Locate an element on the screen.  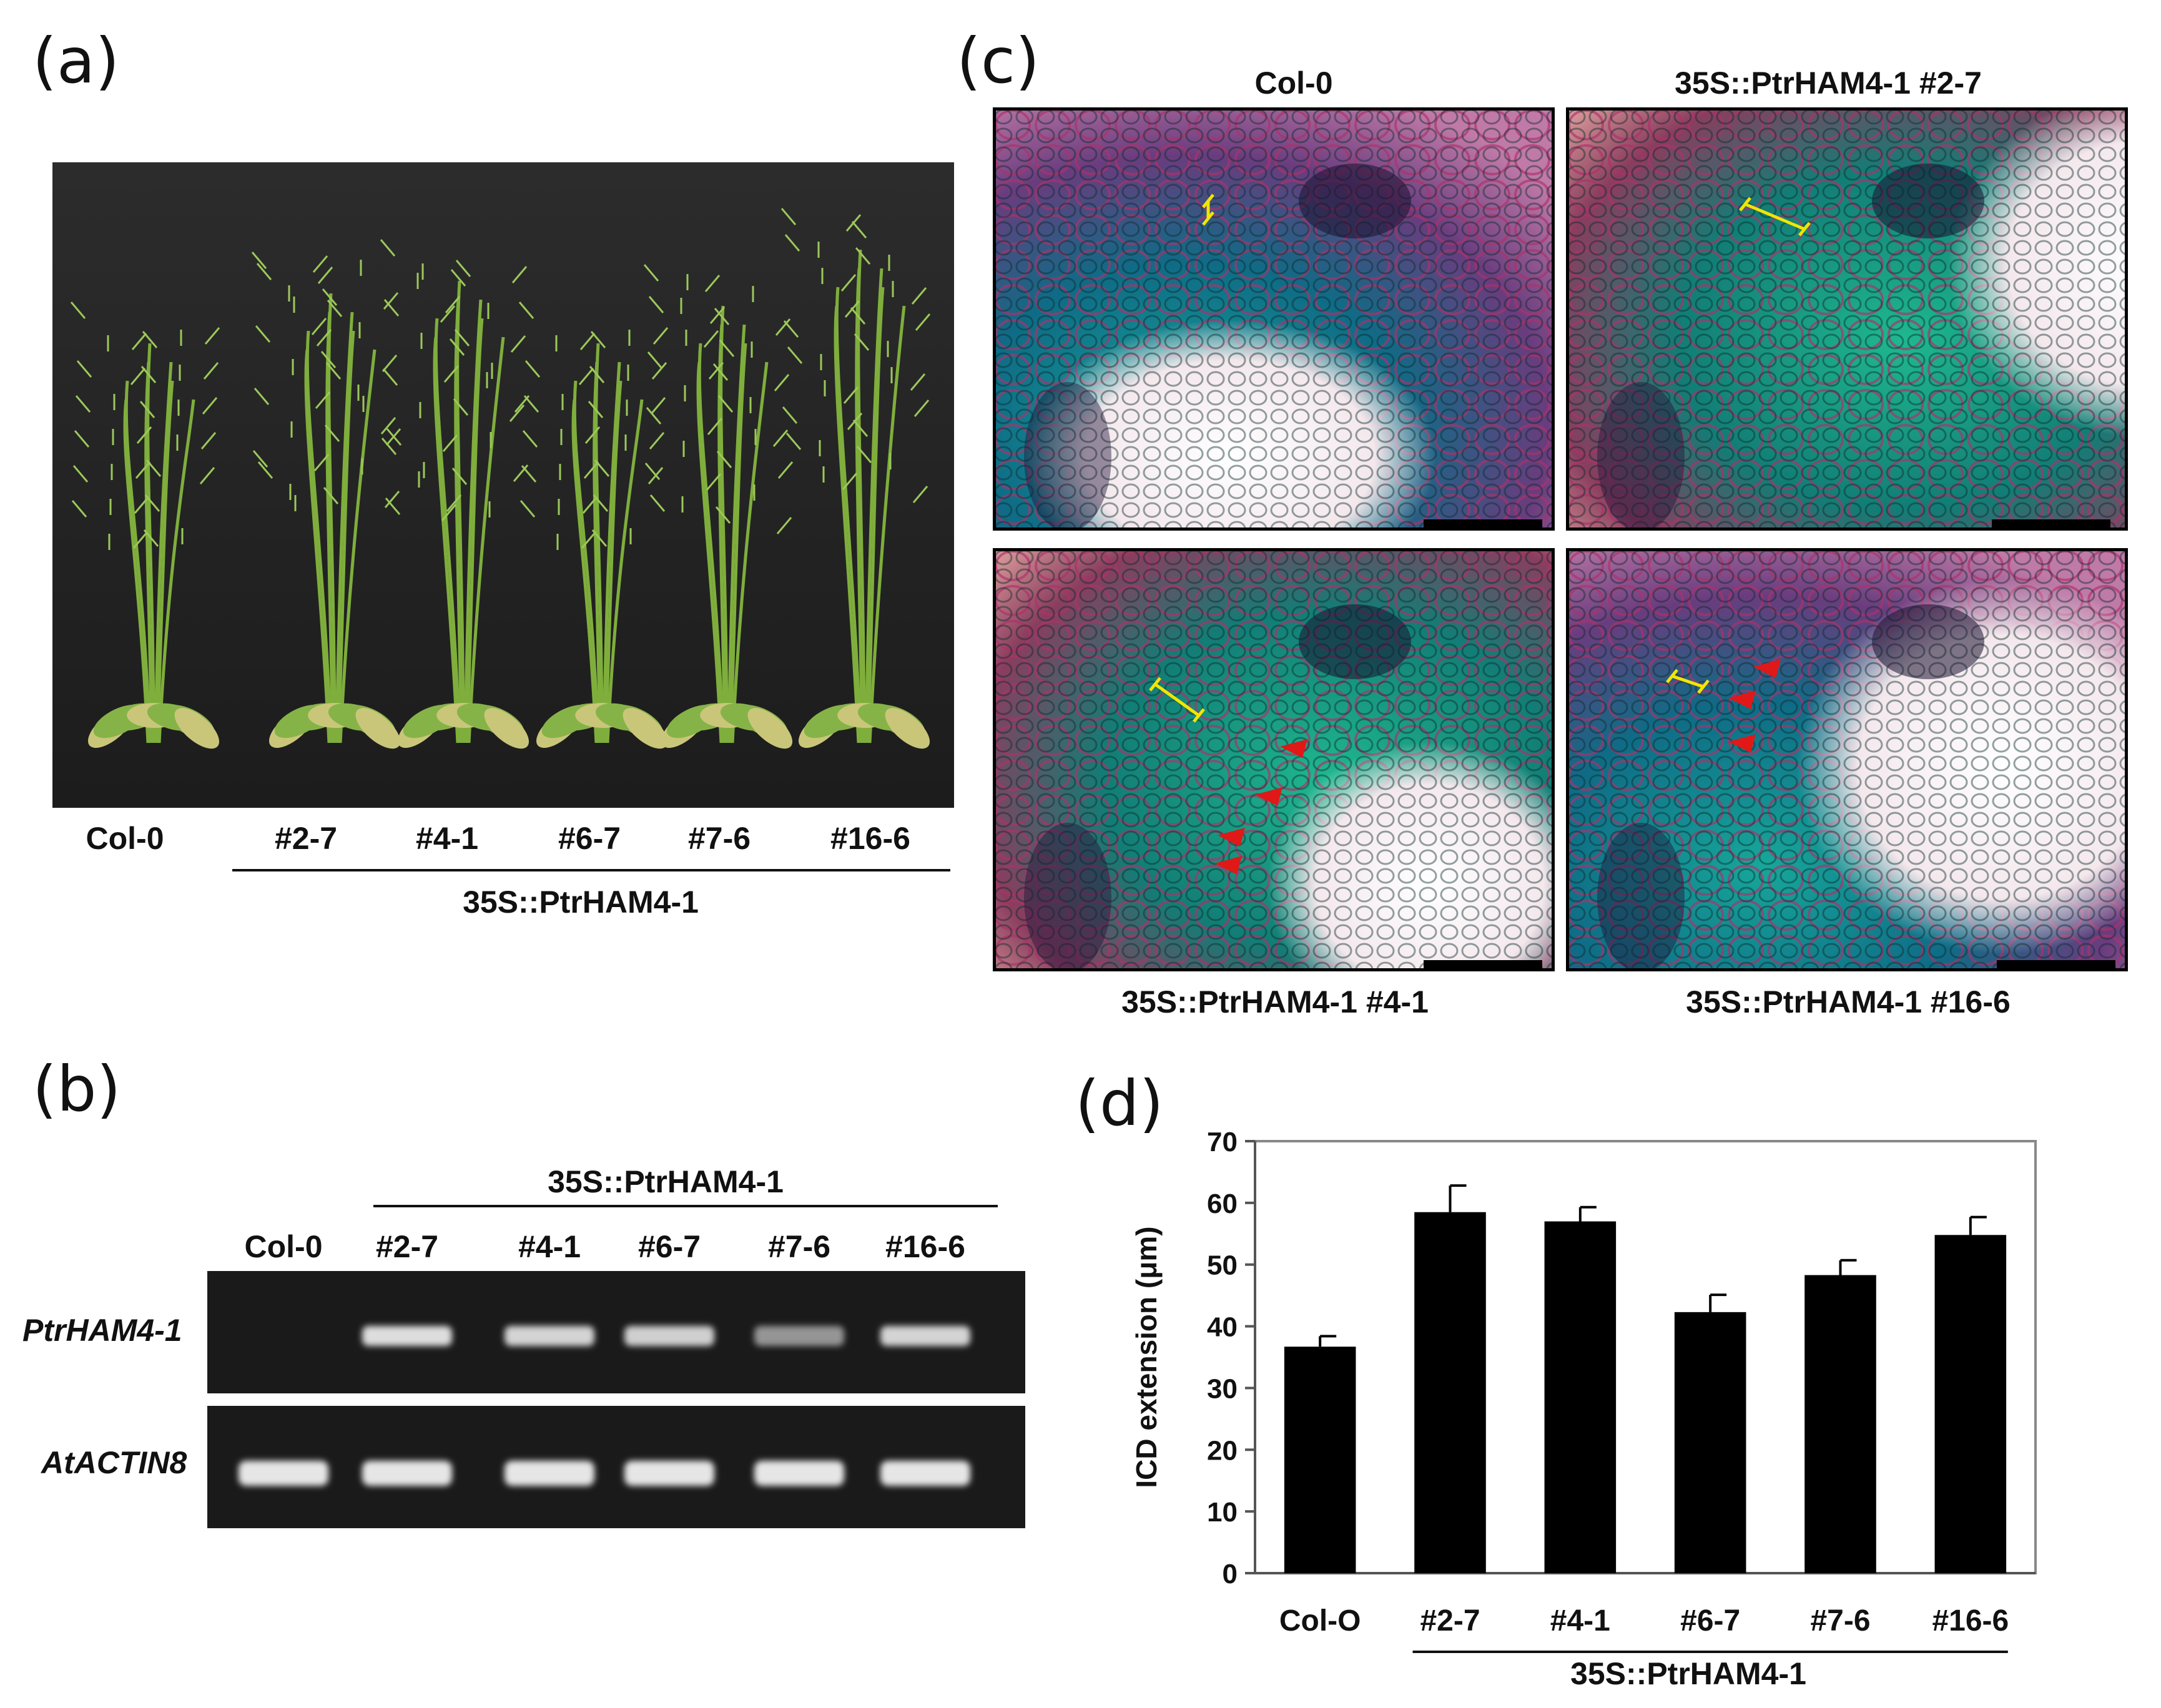
x-tick-label-0: Col-O is located at coordinates (1320, 1620).